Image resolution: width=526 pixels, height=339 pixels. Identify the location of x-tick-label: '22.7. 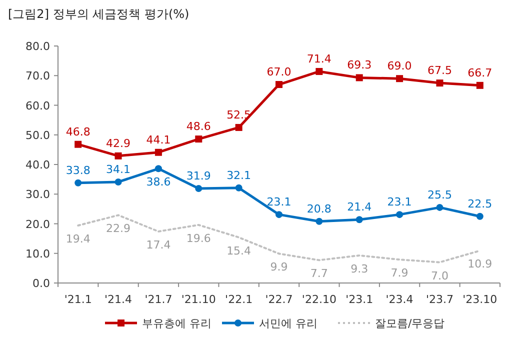
(279, 299).